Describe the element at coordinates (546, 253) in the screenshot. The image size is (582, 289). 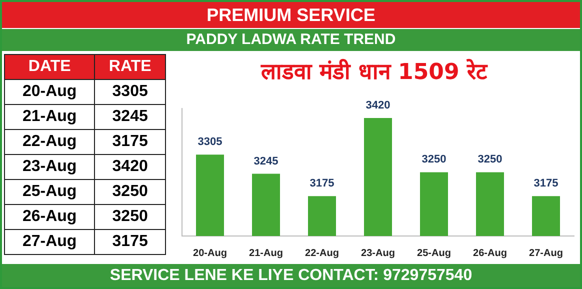
I see `x-tick-label: 27-Aug` at that location.